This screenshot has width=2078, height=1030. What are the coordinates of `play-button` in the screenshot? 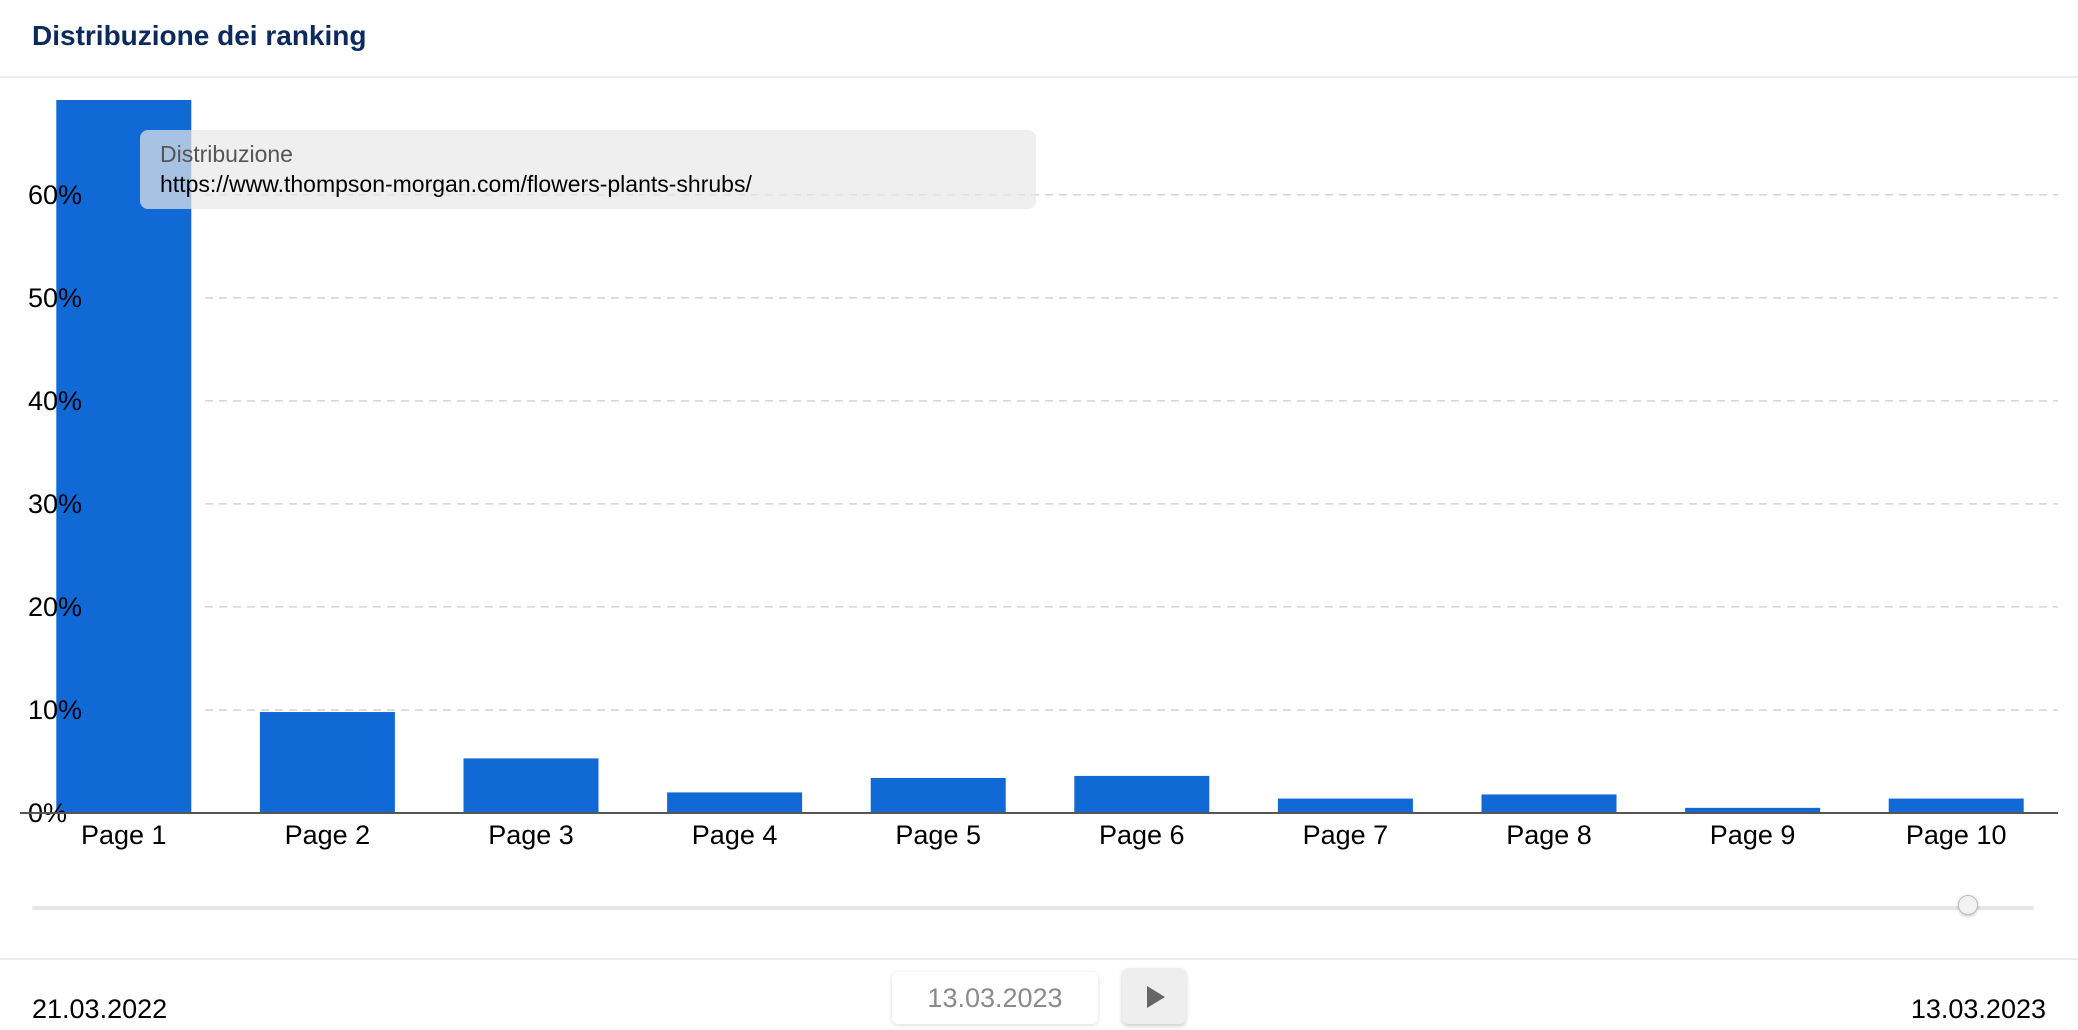 It's located at (1154, 996).